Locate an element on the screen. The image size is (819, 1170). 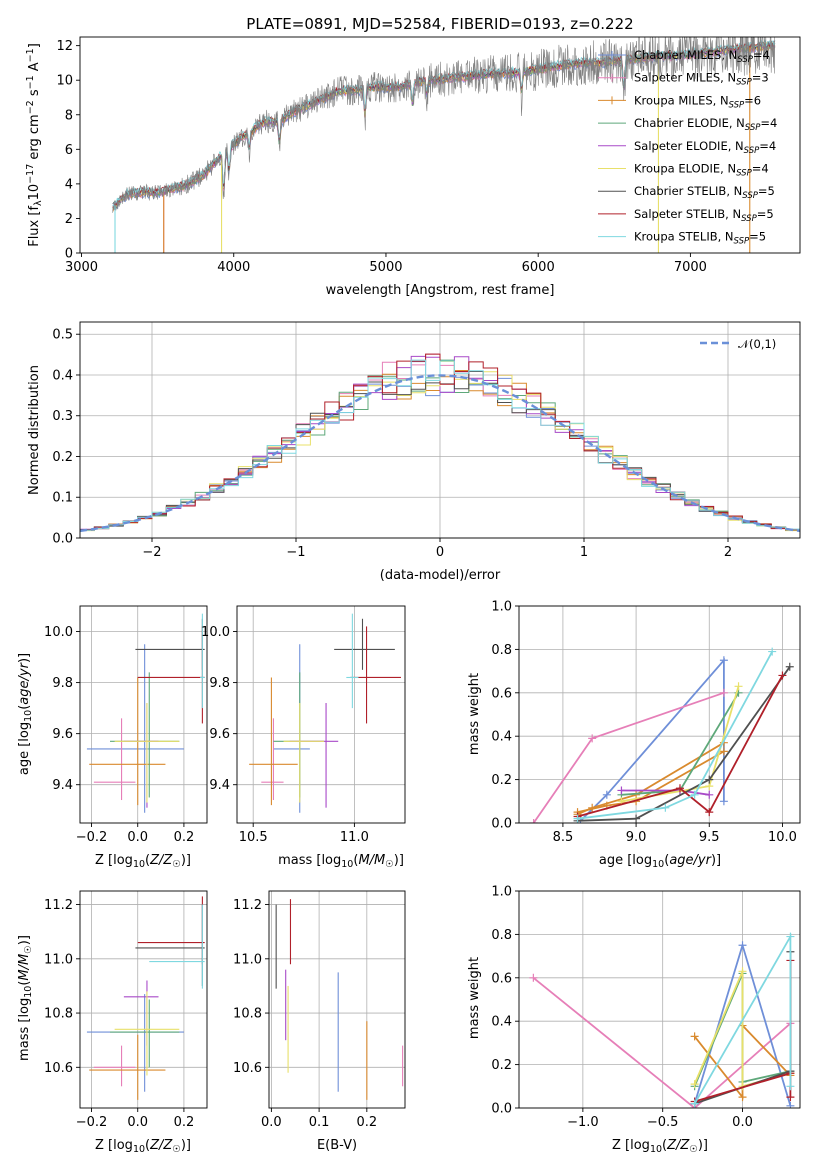
legend-label-part: Kroupa ELODIE, N is located at coordinates (685, 169).